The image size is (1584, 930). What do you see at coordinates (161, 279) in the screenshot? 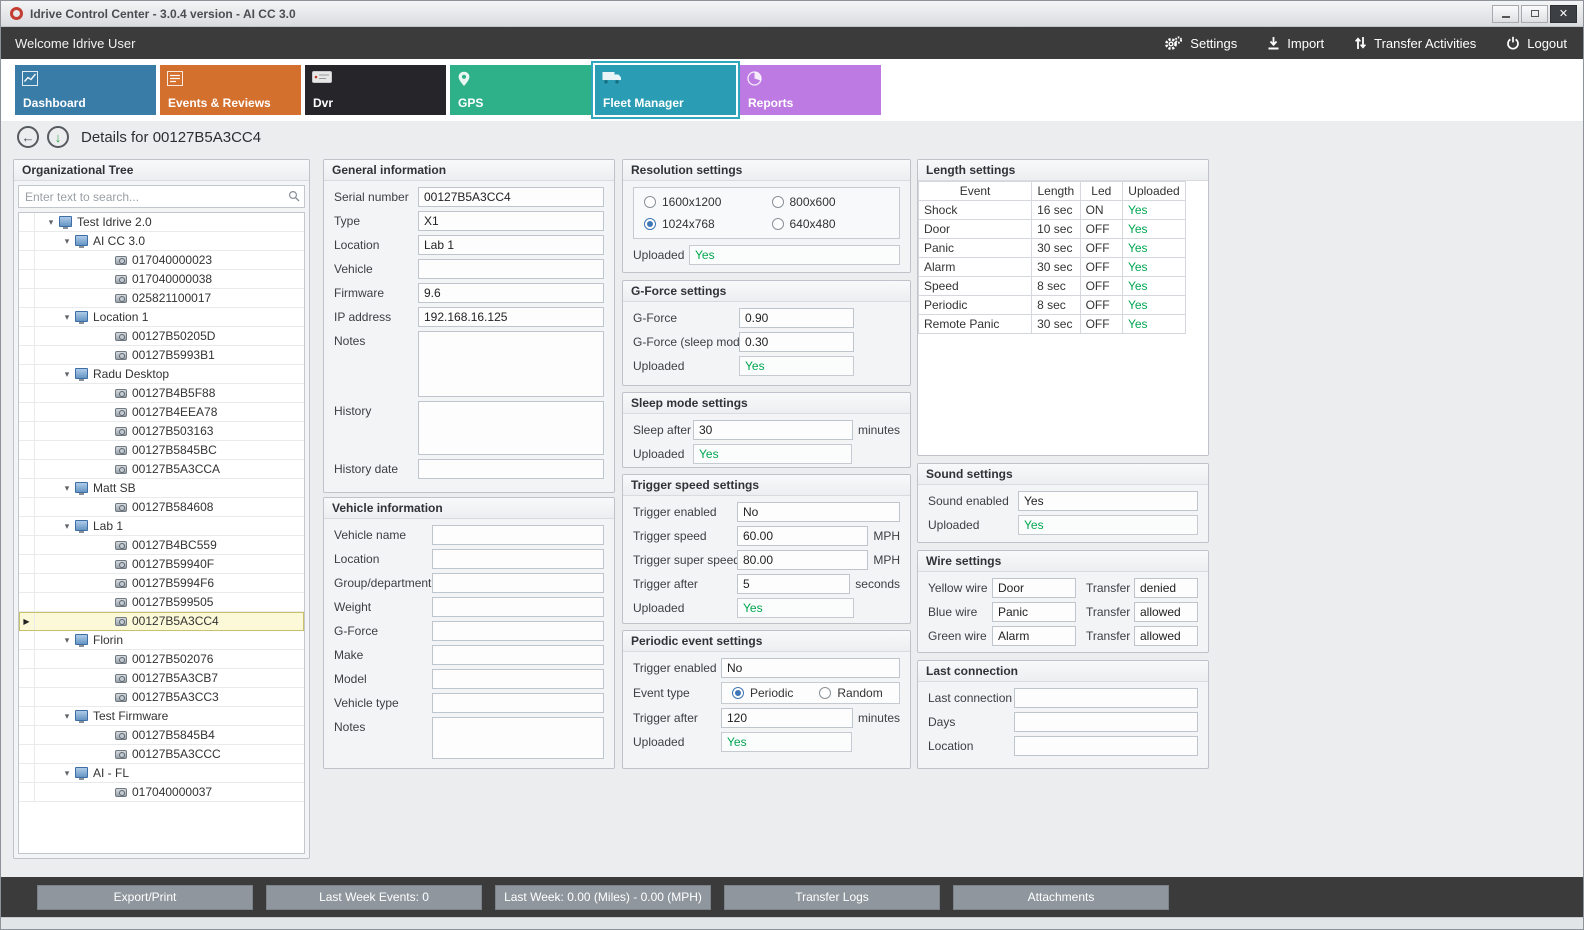
I see `tree-device-node: 017040000038` at bounding box center [161, 279].